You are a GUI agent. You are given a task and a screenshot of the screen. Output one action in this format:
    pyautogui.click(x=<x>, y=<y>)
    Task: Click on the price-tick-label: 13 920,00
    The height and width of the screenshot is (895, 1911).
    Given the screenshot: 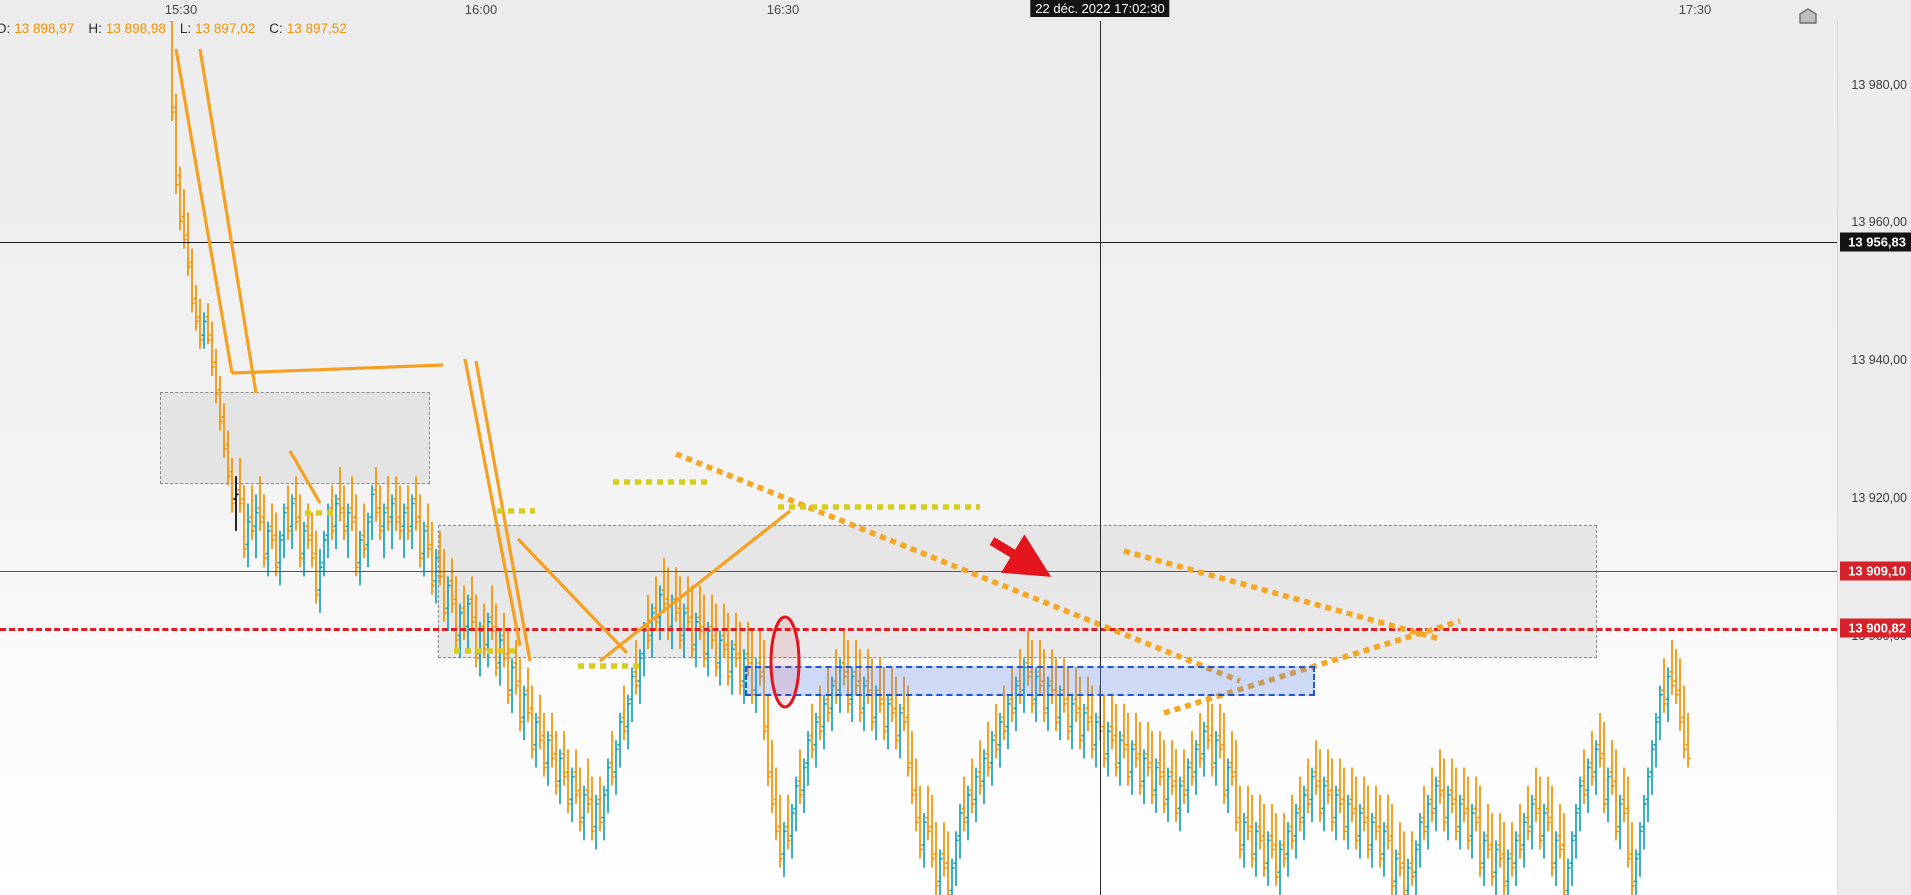 What is the action you would take?
    pyautogui.click(x=1879, y=498)
    